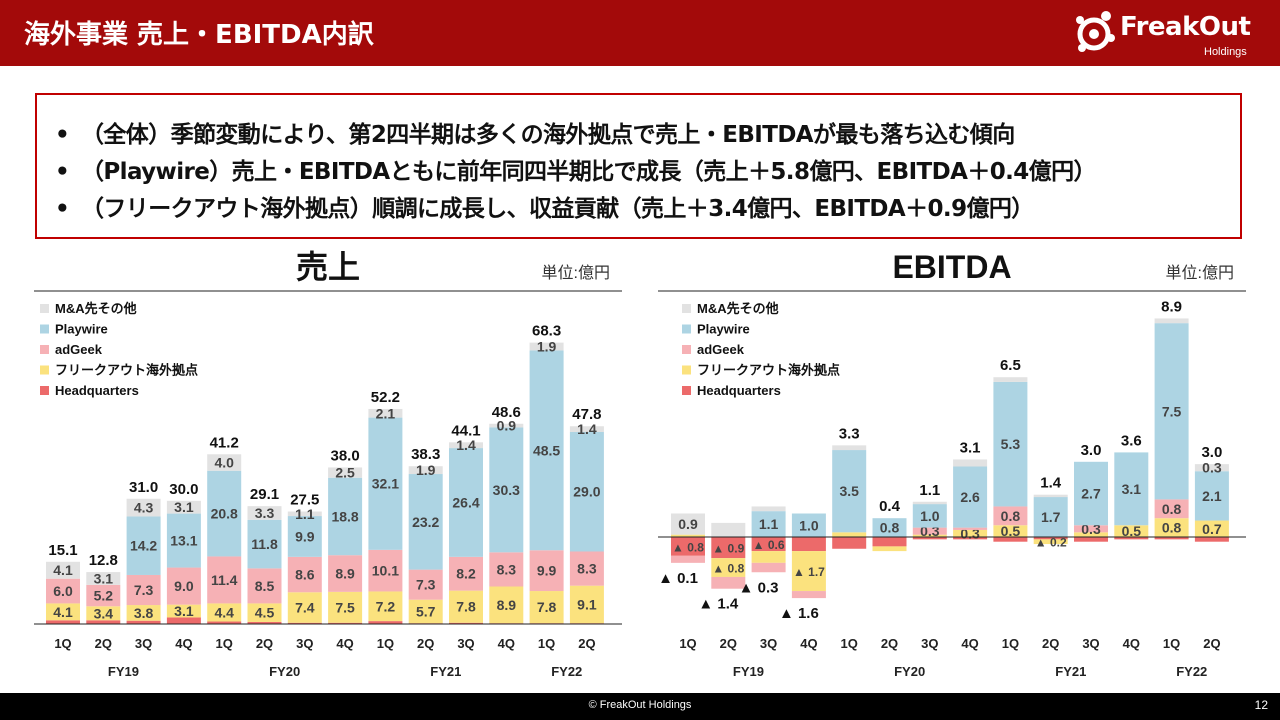 Image resolution: width=1280 pixels, height=720 pixels. I want to click on segment-label: 4.1, so click(63, 570).